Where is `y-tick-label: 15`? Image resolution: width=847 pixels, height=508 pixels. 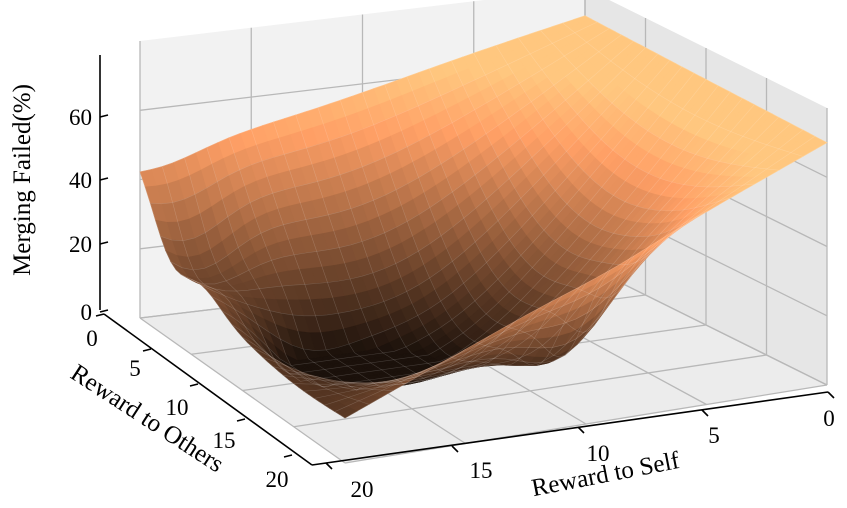 y-tick-label: 15 is located at coordinates (481, 470).